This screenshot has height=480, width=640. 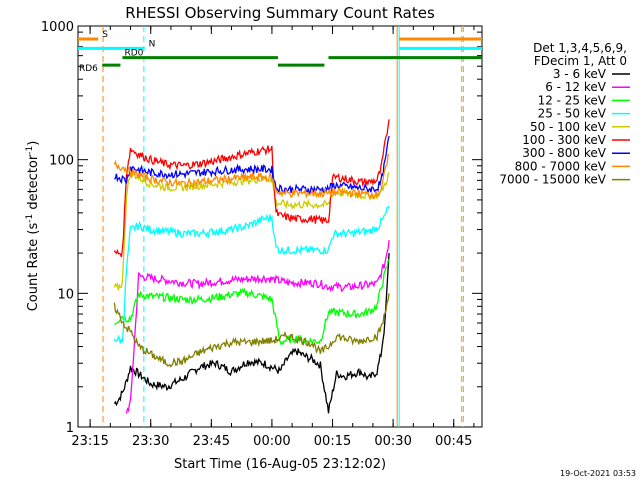 I want to click on x-tick-label-6: 00:45, so click(x=453, y=441).